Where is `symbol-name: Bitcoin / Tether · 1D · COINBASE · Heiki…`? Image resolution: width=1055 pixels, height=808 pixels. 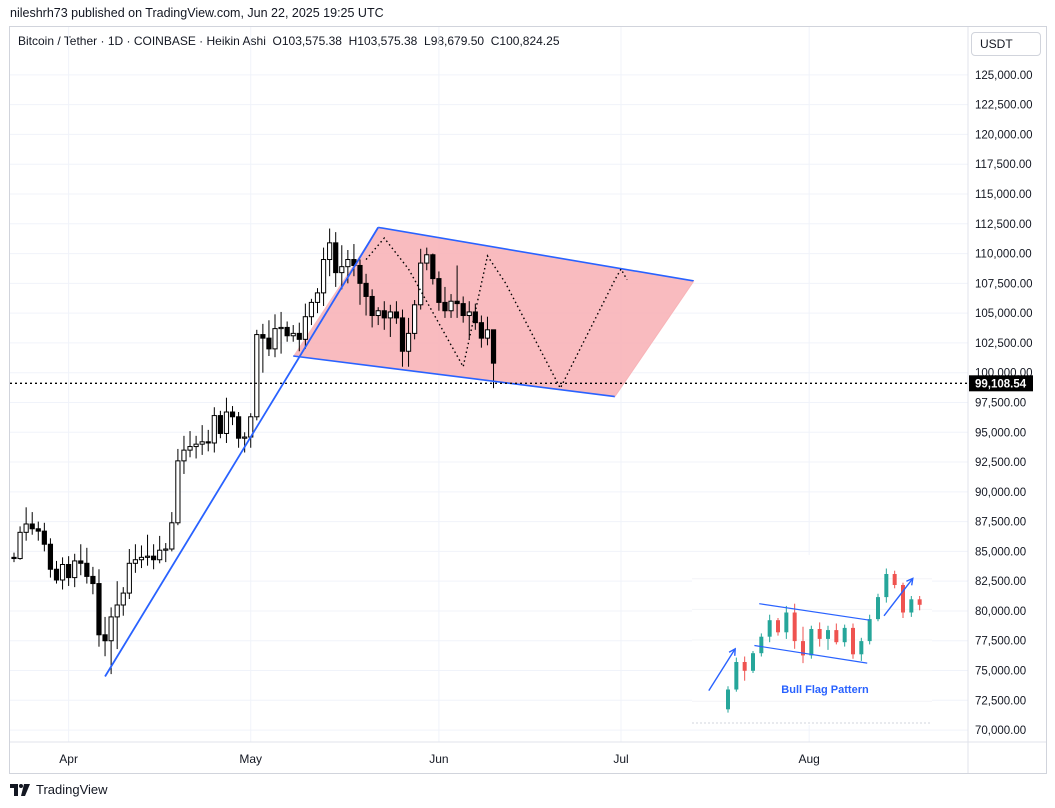
symbol-name: Bitcoin / Tether · 1D · COINBASE · Heiki… is located at coordinates (142, 41).